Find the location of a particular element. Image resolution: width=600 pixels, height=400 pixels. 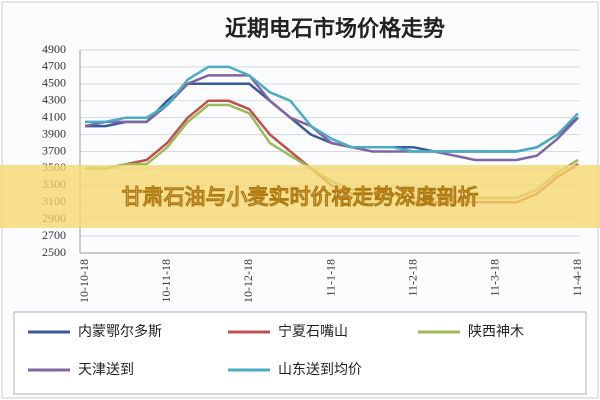

y-tick-label: 4900 is located at coordinates (54, 49).